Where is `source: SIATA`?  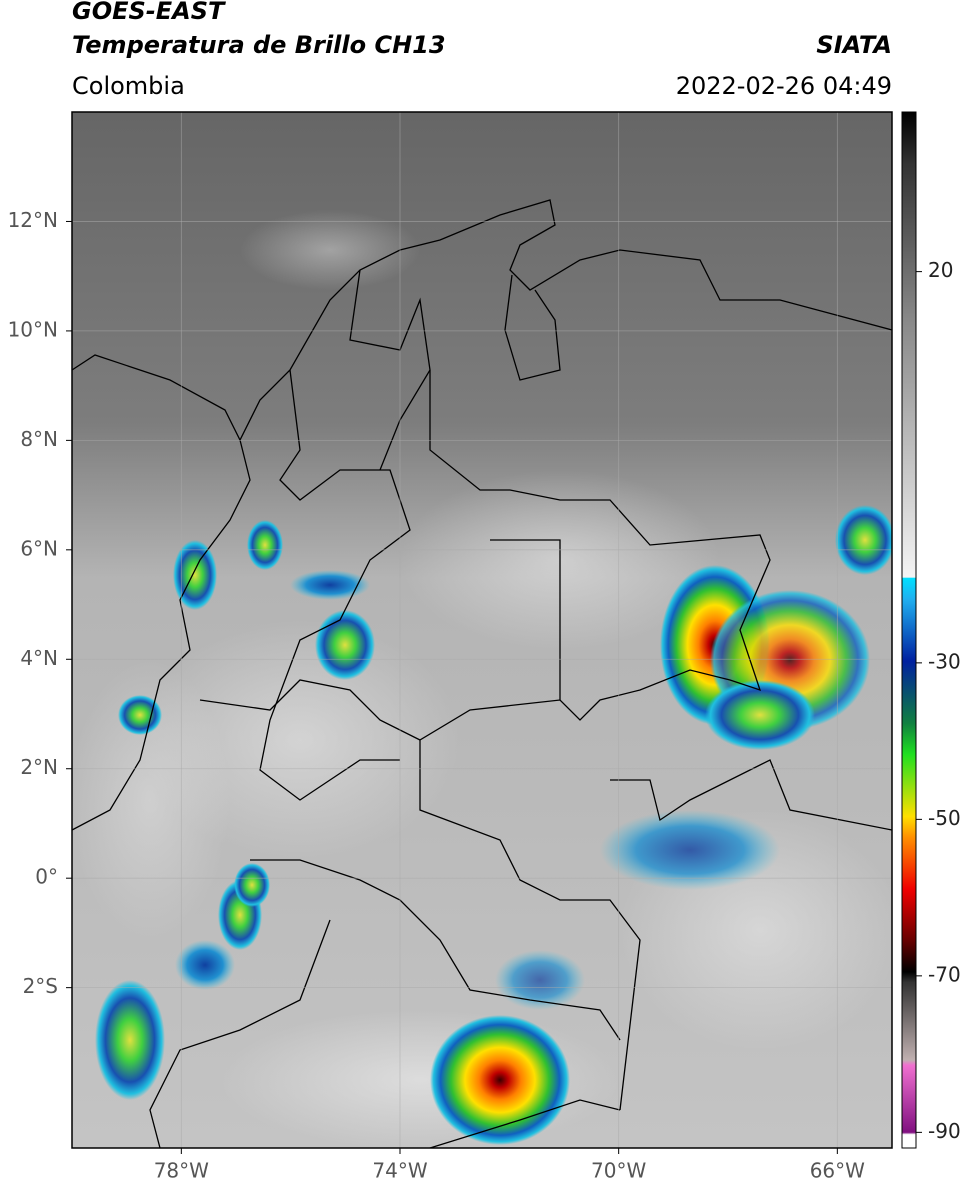
source: SIATA is located at coordinates (854, 45).